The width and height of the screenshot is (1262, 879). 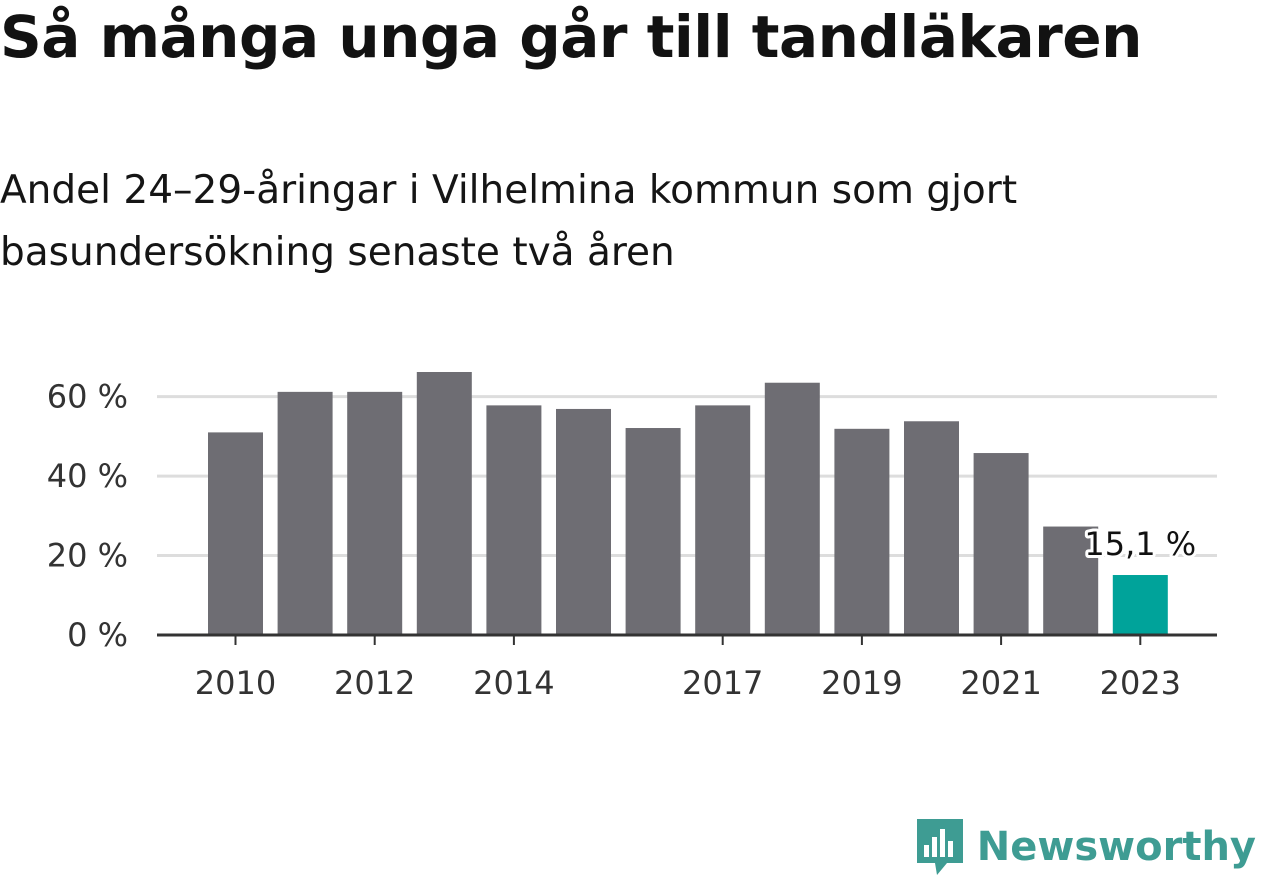 I want to click on x-tick-label: 2014, so click(x=513, y=683).